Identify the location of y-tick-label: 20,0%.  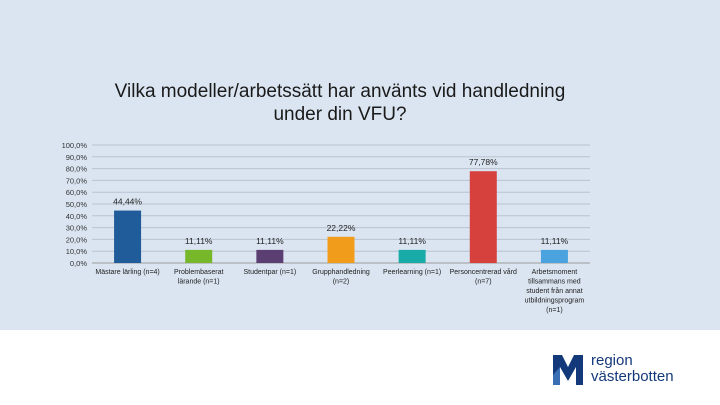
(77, 239).